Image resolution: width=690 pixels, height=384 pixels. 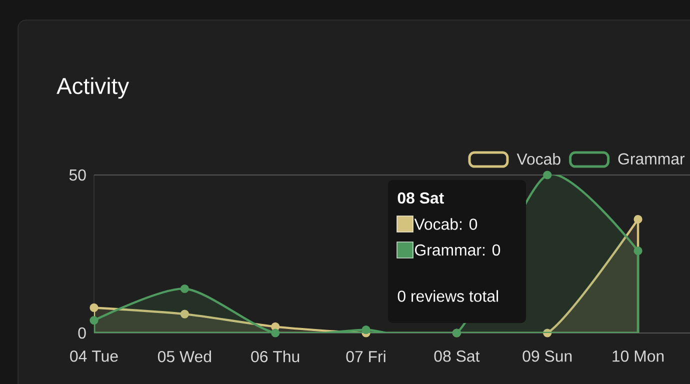 I want to click on x-tick-label: 09 Sun, so click(x=547, y=356).